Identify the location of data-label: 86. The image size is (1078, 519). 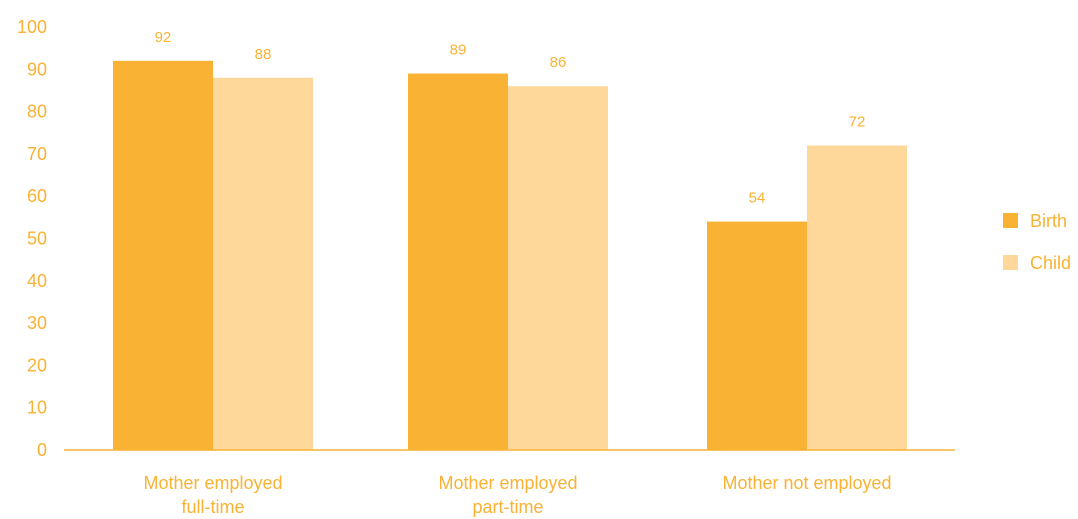
(558, 62).